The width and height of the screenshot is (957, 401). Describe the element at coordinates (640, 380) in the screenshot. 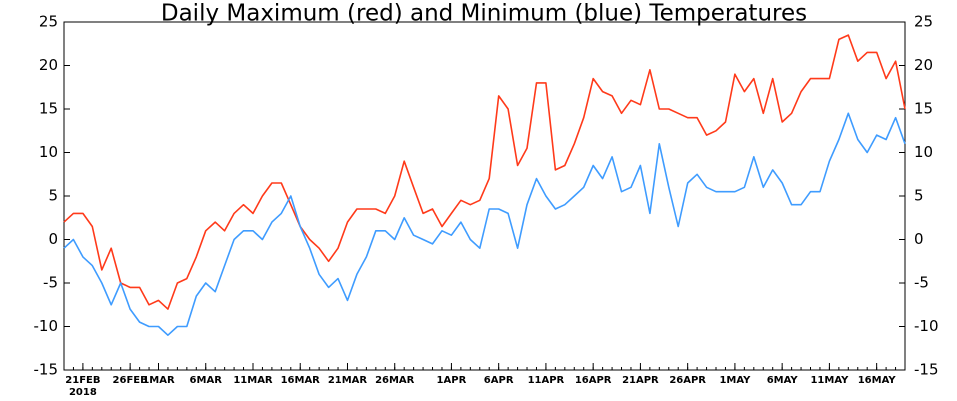

I see `x-tick-label: 21APR` at that location.